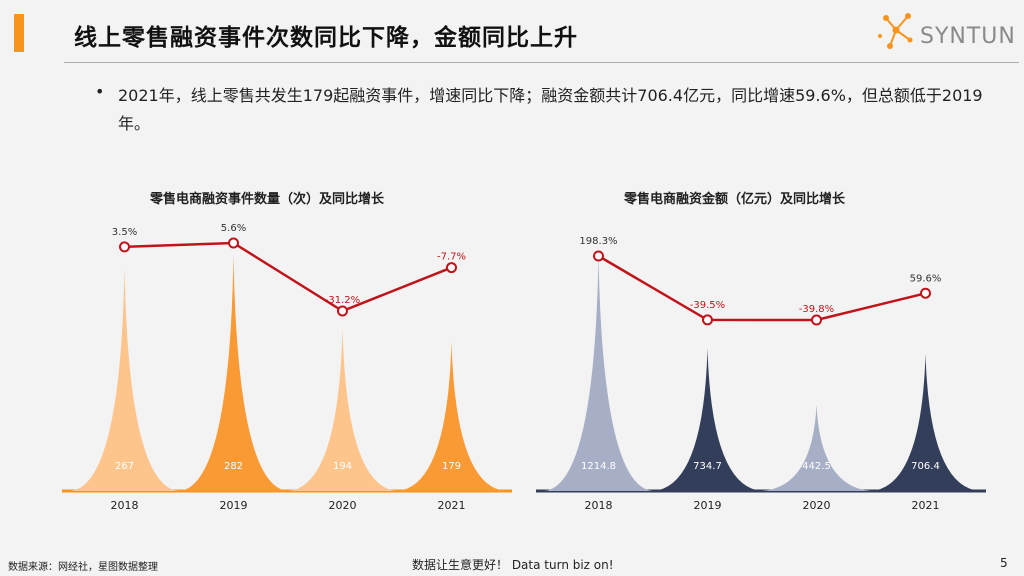  I want to click on title-accent-bar, so click(19, 33).